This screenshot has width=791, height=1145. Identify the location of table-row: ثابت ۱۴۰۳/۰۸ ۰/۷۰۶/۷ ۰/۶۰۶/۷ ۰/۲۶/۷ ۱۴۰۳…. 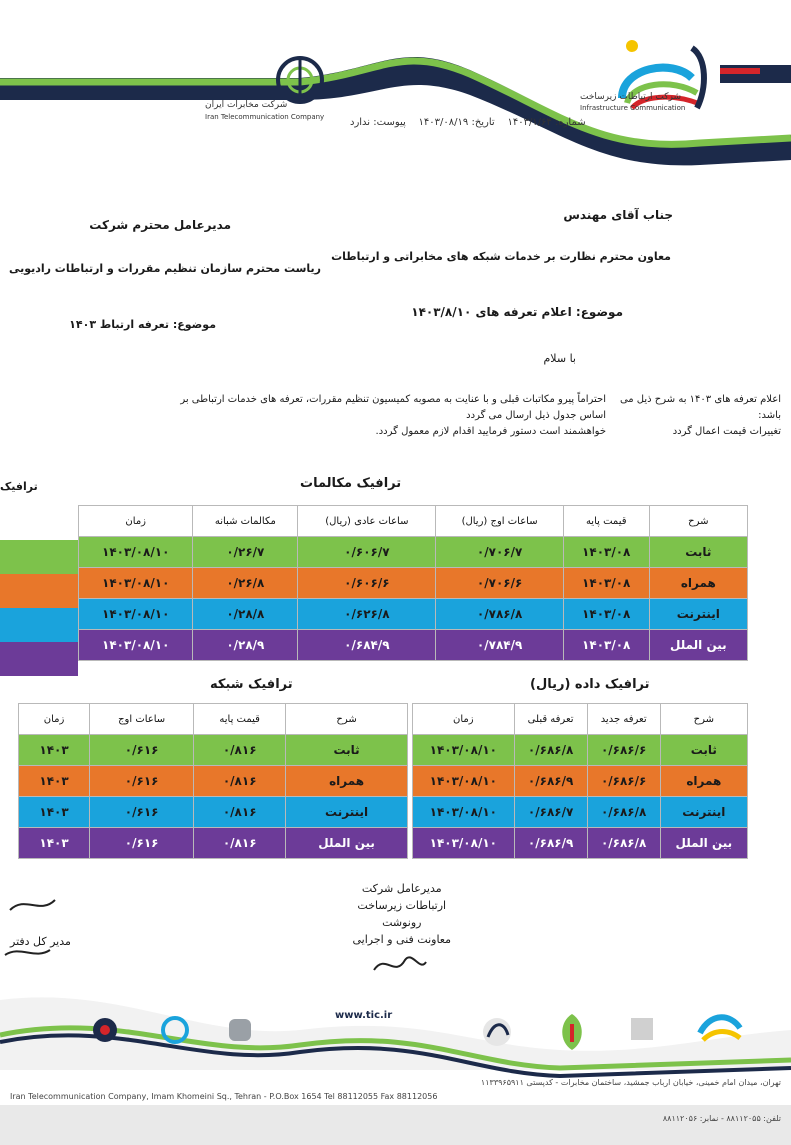
(413, 552).